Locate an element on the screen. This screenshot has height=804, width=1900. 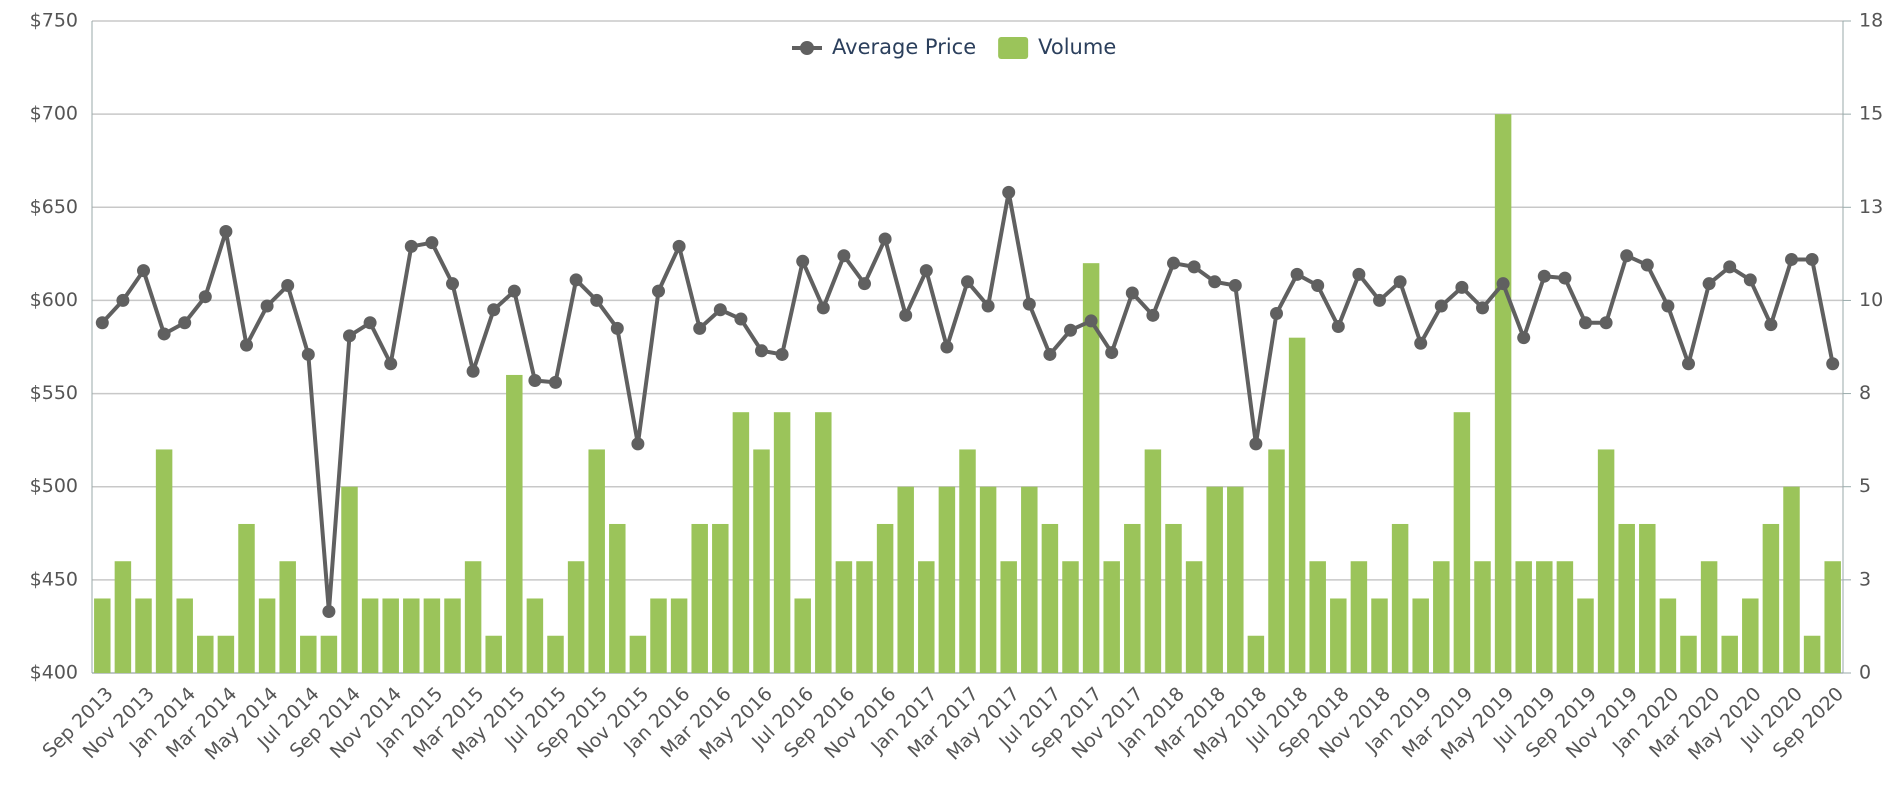
legend-label: Average Price is located at coordinates (904, 47).